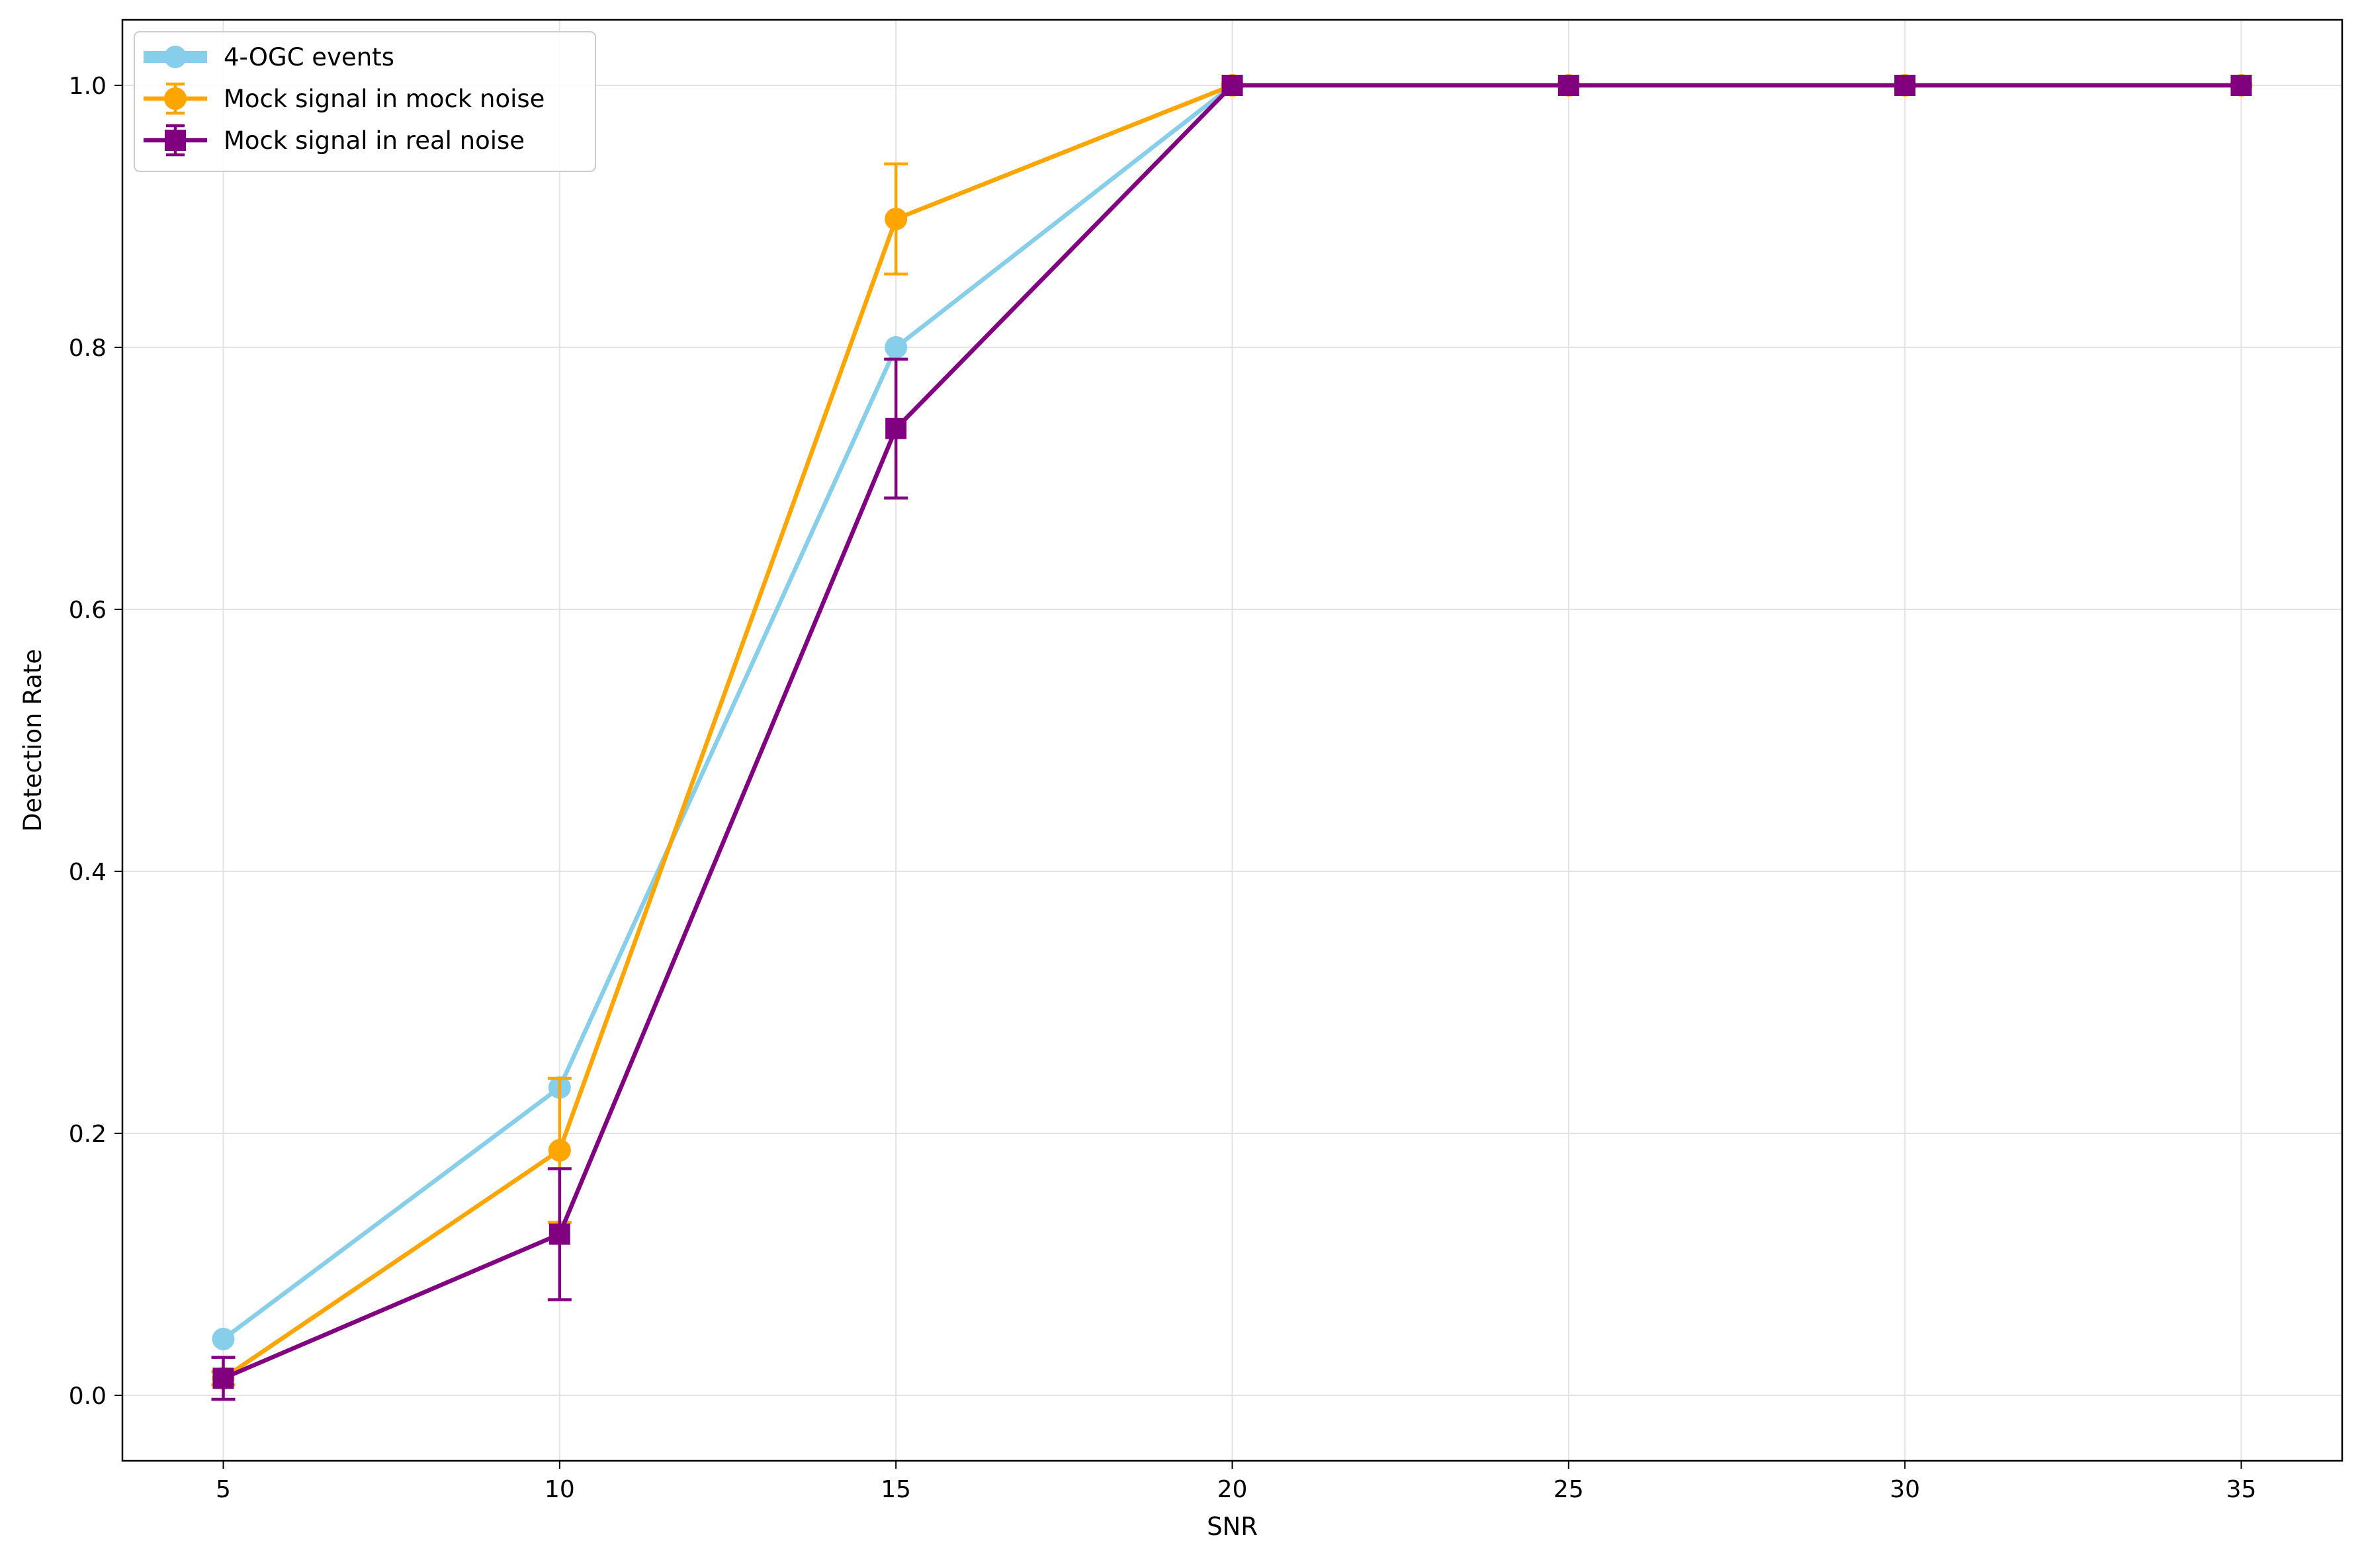 This screenshot has height=1568, width=2362. Describe the element at coordinates (88, 610) in the screenshot. I see `y-tick-label: 0.6` at that location.